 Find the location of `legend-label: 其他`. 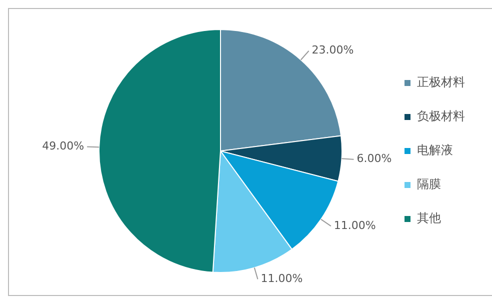

legend-label: 其他 is located at coordinates (429, 218).